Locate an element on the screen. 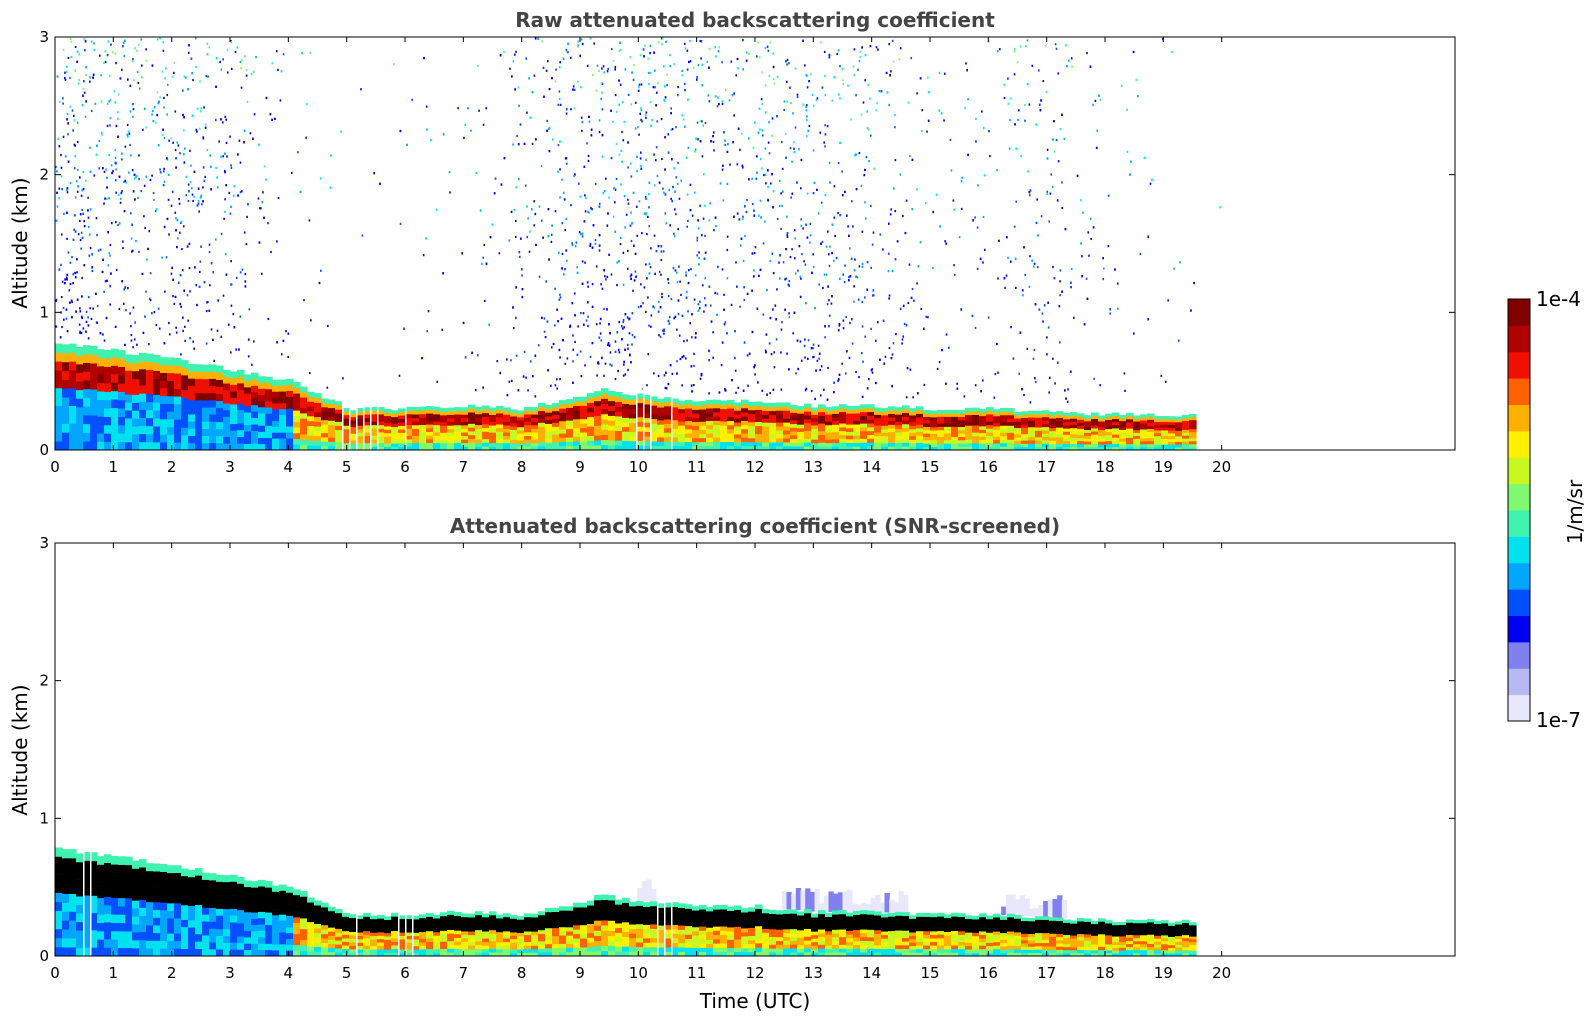  missing-profile is located at coordinates (651, 419).